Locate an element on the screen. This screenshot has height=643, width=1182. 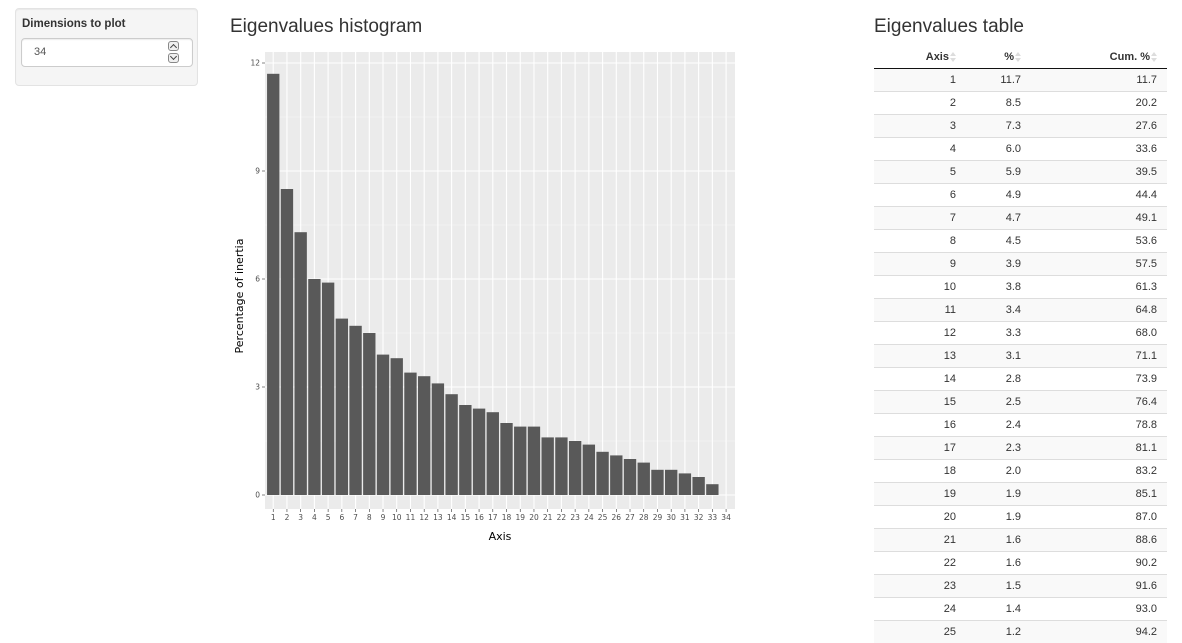
cell-percent: 5.9 is located at coordinates (998, 172).